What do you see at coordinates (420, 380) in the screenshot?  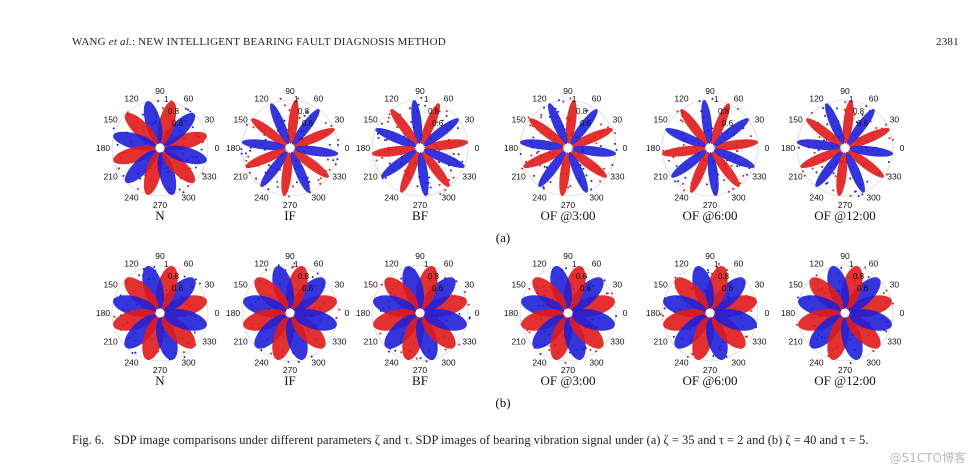 I see `panel-label: BF` at bounding box center [420, 380].